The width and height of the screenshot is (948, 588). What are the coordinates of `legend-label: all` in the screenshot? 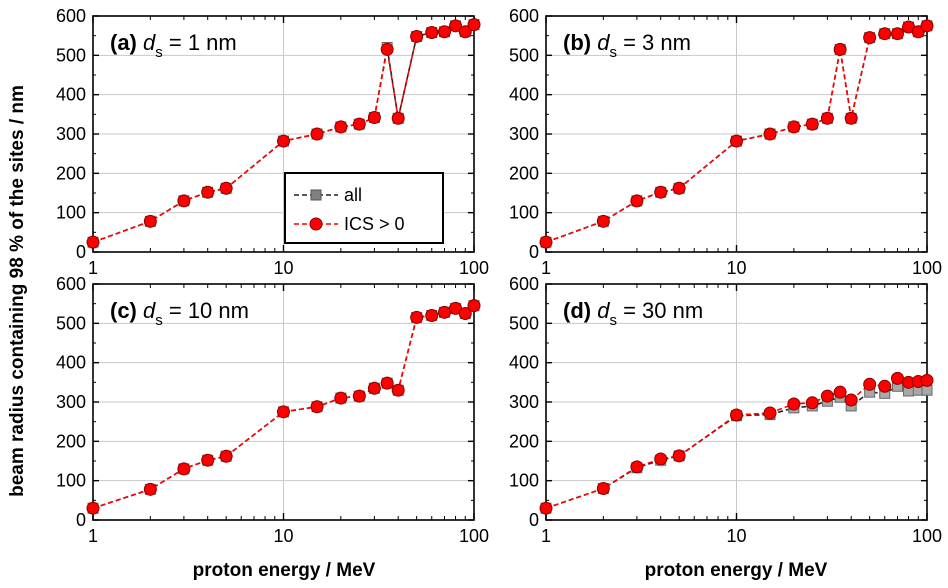 It's located at (353, 195).